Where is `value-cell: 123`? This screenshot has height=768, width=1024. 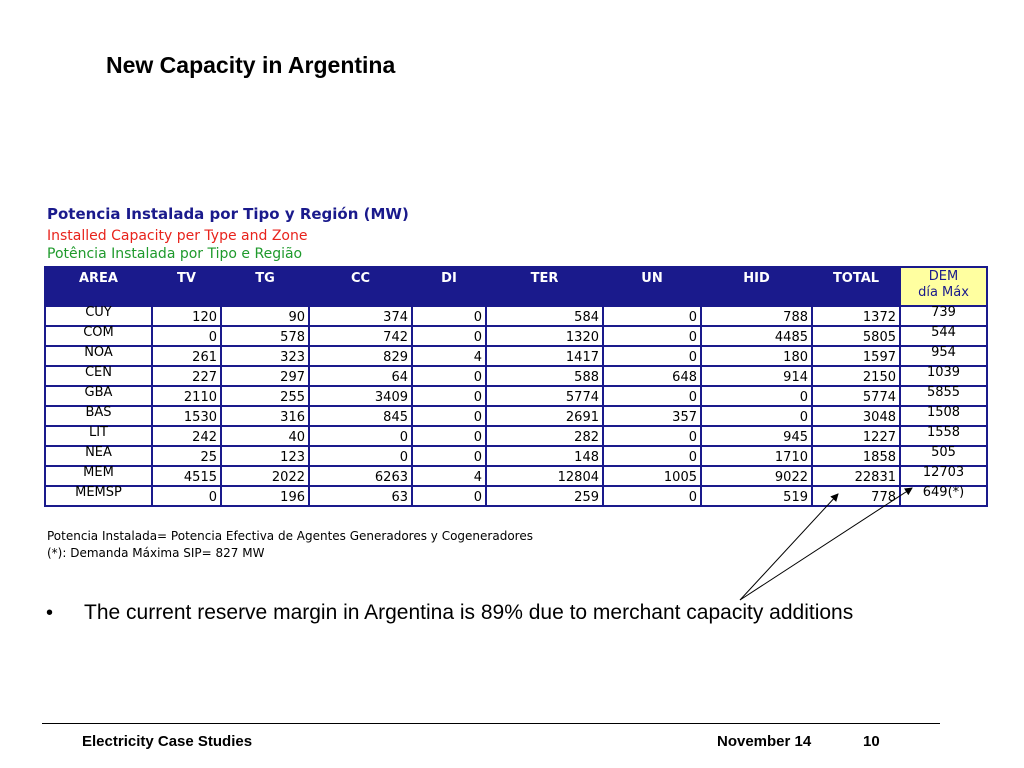
value-cell: 123 is located at coordinates (265, 456).